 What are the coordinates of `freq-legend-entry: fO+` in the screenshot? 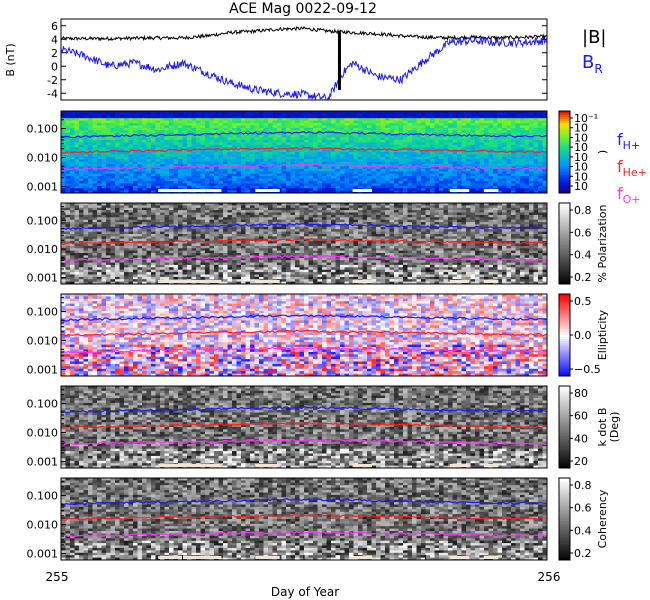 It's located at (629, 195).